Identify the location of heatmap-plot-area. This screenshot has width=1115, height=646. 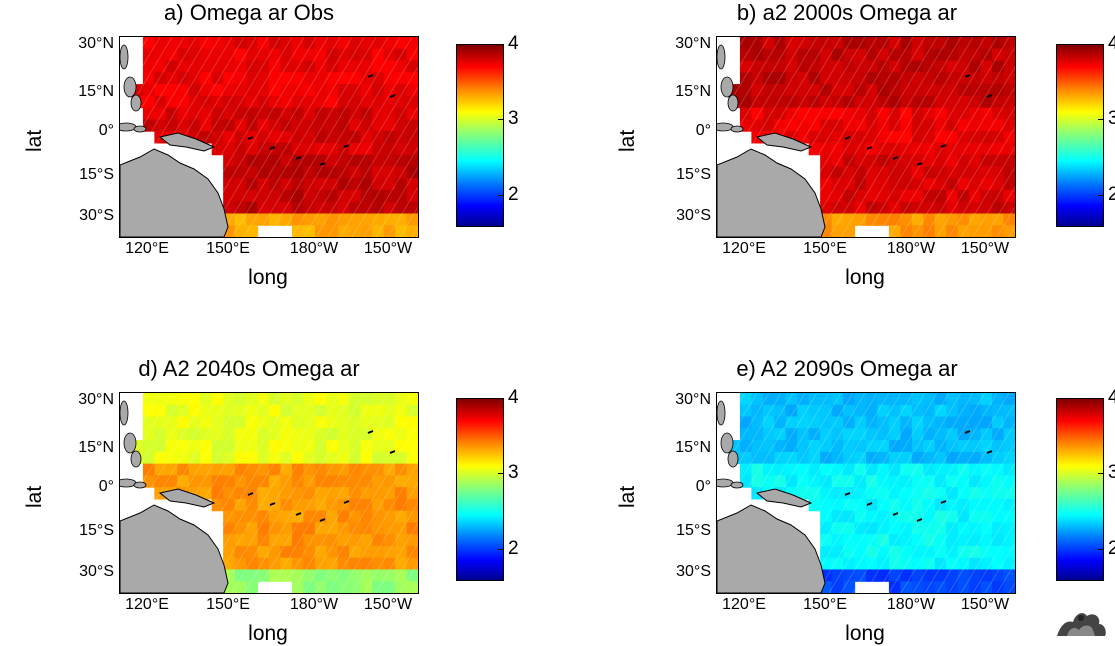
(269, 493).